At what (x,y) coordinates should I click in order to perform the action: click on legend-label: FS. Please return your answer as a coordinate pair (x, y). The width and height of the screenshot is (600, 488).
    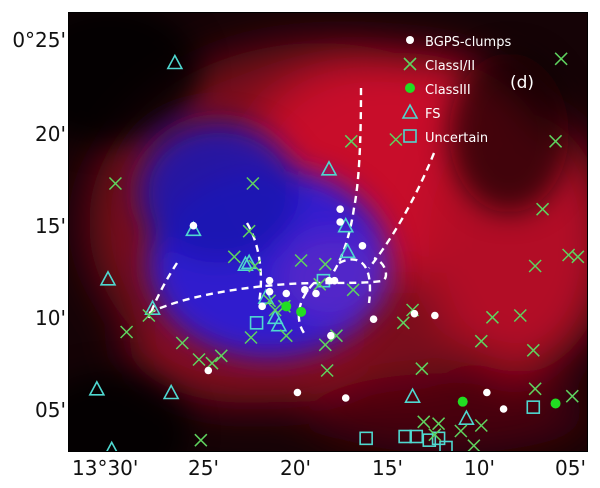
    Looking at the image, I should click on (433, 114).